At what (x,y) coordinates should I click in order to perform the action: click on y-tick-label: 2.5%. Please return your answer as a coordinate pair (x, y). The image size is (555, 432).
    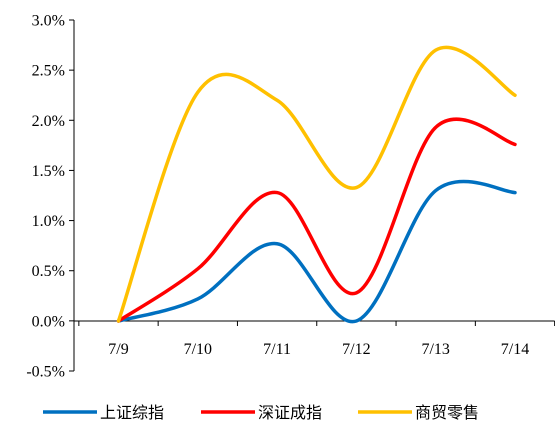
    Looking at the image, I should click on (48, 71).